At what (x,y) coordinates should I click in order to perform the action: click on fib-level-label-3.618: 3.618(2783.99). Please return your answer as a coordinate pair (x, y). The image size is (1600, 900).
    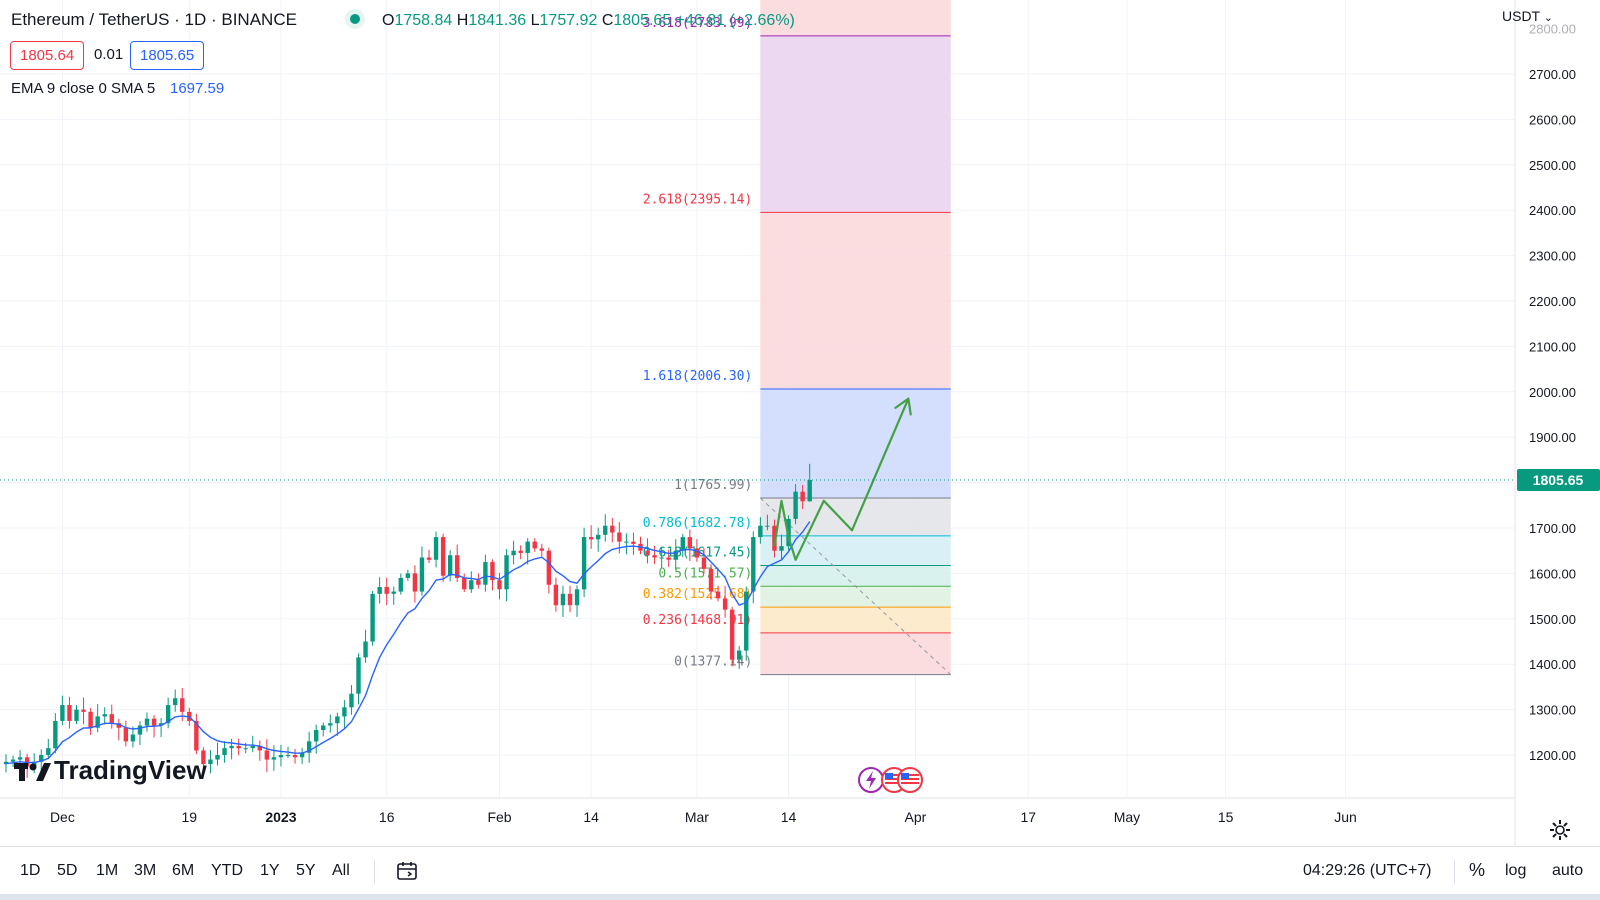
    Looking at the image, I should click on (698, 23).